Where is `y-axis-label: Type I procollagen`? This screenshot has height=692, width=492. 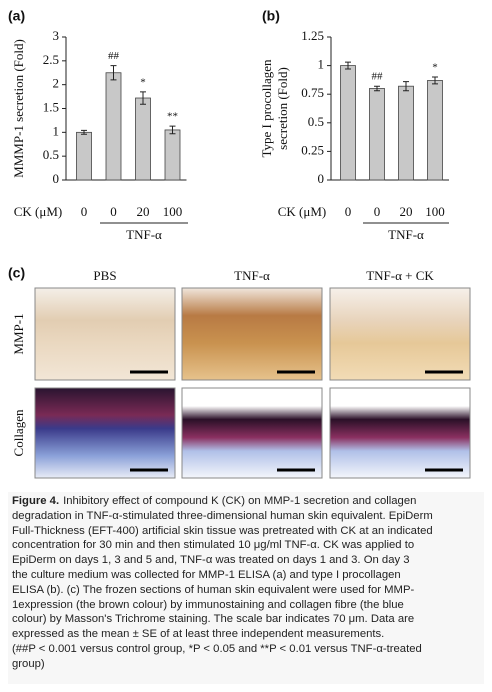 y-axis-label: Type I procollagen is located at coordinates (266, 108).